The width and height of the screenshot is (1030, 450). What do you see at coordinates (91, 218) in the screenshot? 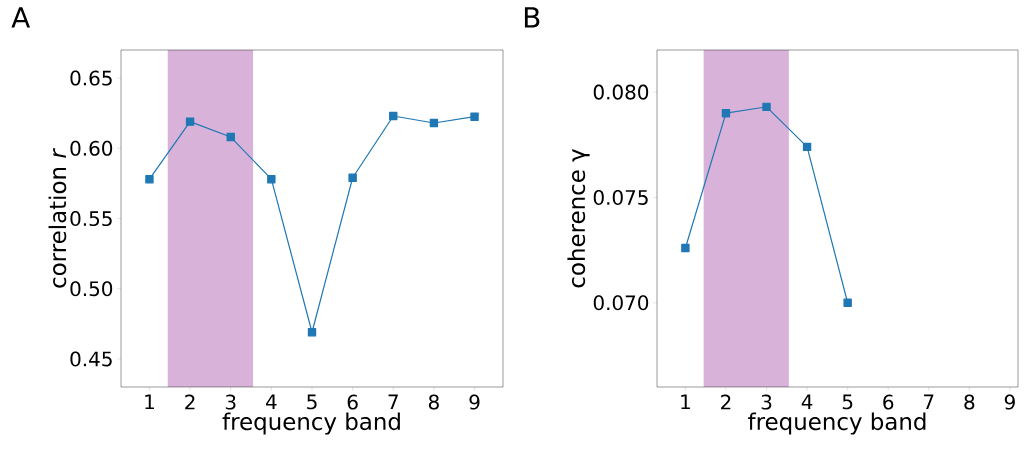
I see `y-tick-label: 0.55` at bounding box center [91, 218].